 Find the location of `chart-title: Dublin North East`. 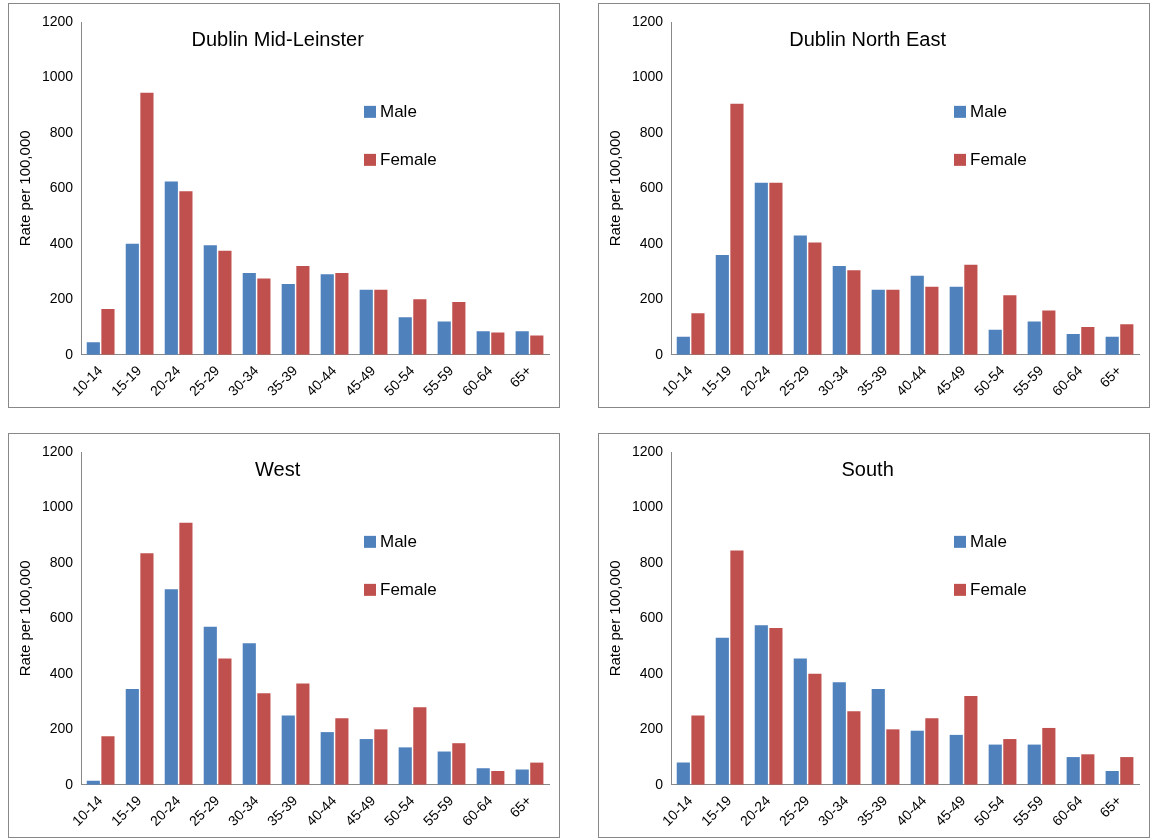

chart-title: Dublin North East is located at coordinates (868, 38).